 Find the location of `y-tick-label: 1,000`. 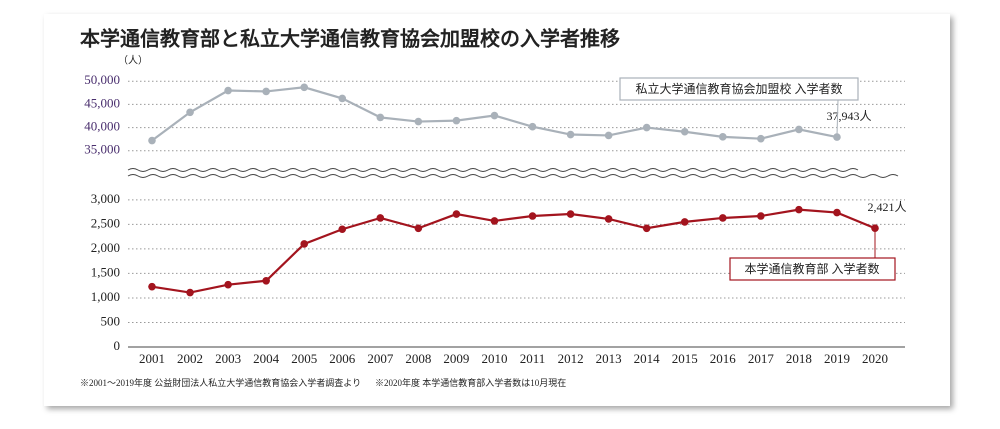

y-tick-label: 1,000 is located at coordinates (105, 296).